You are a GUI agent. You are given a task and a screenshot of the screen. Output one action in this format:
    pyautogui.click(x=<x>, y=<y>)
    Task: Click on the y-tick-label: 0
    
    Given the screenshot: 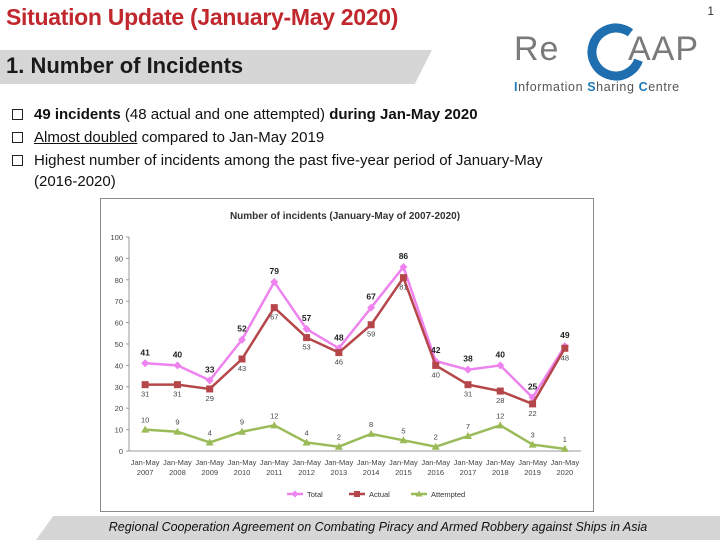 What is the action you would take?
    pyautogui.click(x=121, y=451)
    